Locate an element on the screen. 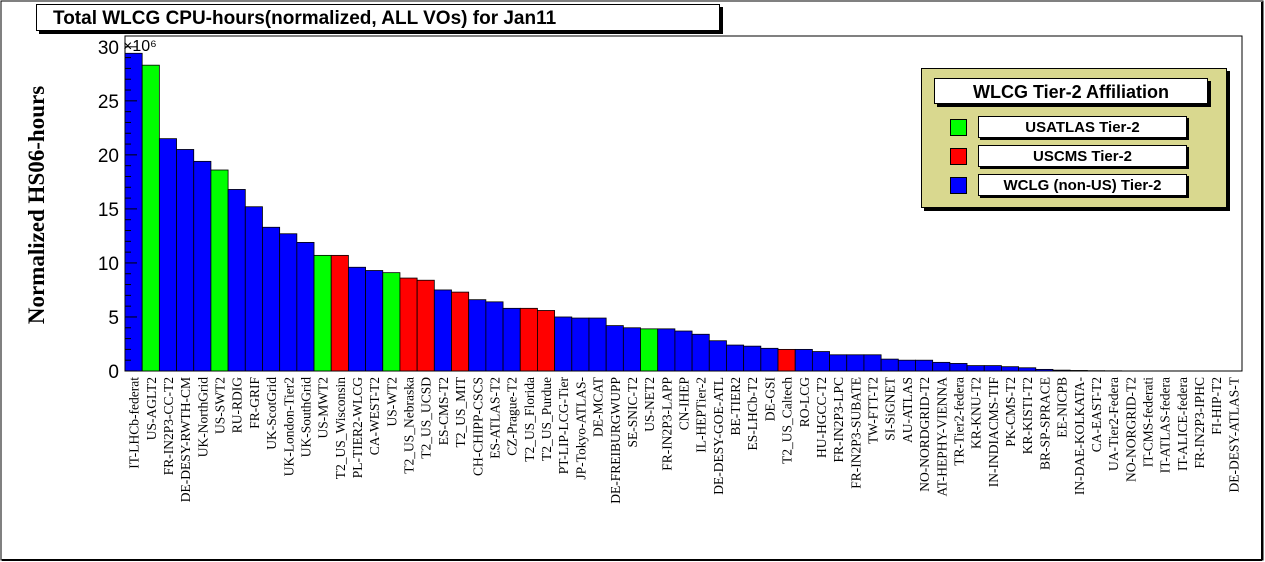  bar-ch-chipp-cscs is located at coordinates (477, 335).